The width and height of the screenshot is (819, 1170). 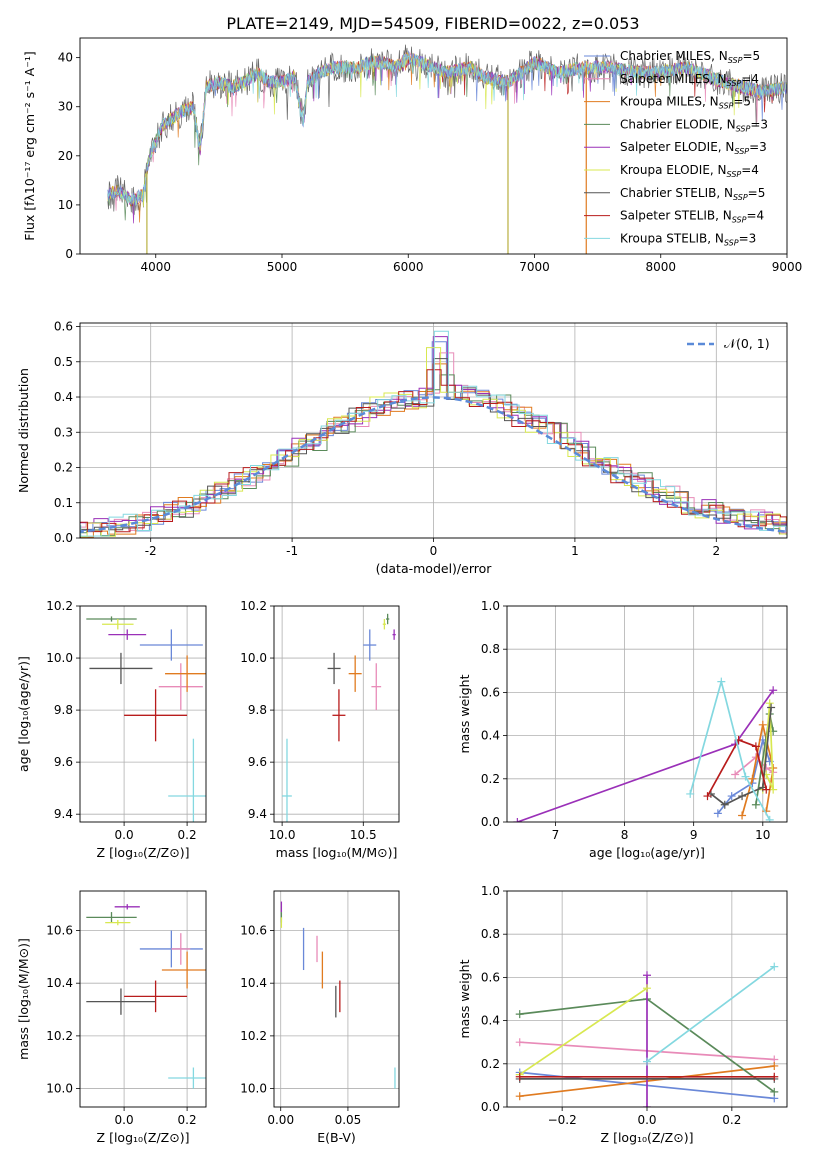 What do you see at coordinates (29, 145) in the screenshot?
I see `y-axis-label: Flux [fλ10⁻¹⁷ erg cm⁻² s⁻¹ A⁻¹]` at bounding box center [29, 145].